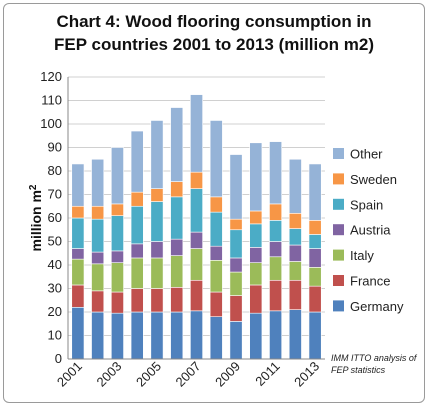 This screenshot has height=406, width=428. What do you see at coordinates (236, 265) in the screenshot?
I see `bar-segment-austria-2009` at bounding box center [236, 265].